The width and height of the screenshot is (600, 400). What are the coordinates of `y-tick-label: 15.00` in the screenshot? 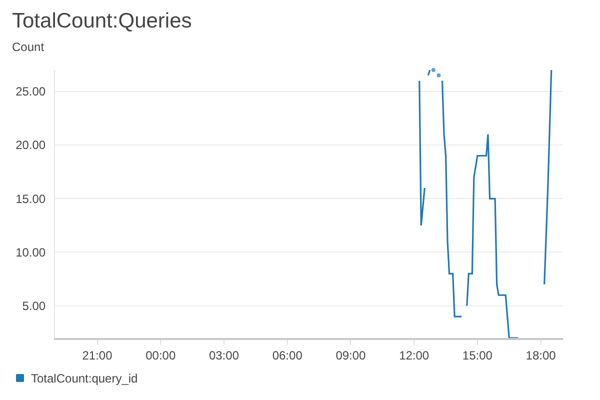 It's located at (31, 199).